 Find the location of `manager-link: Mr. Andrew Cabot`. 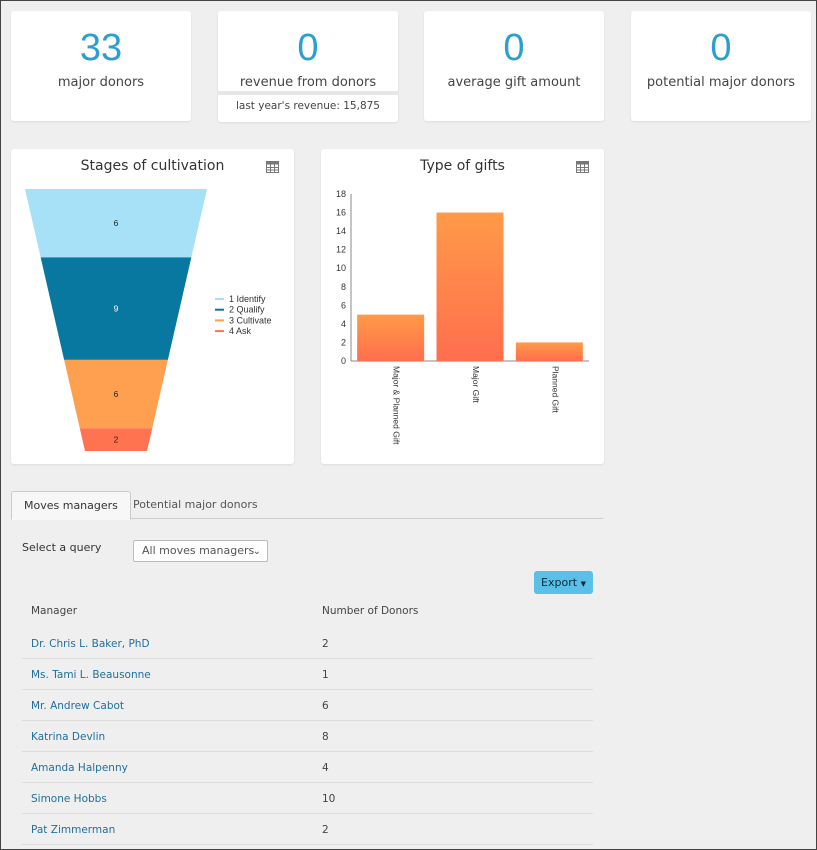

manager-link: Mr. Andrew Cabot is located at coordinates (78, 706).